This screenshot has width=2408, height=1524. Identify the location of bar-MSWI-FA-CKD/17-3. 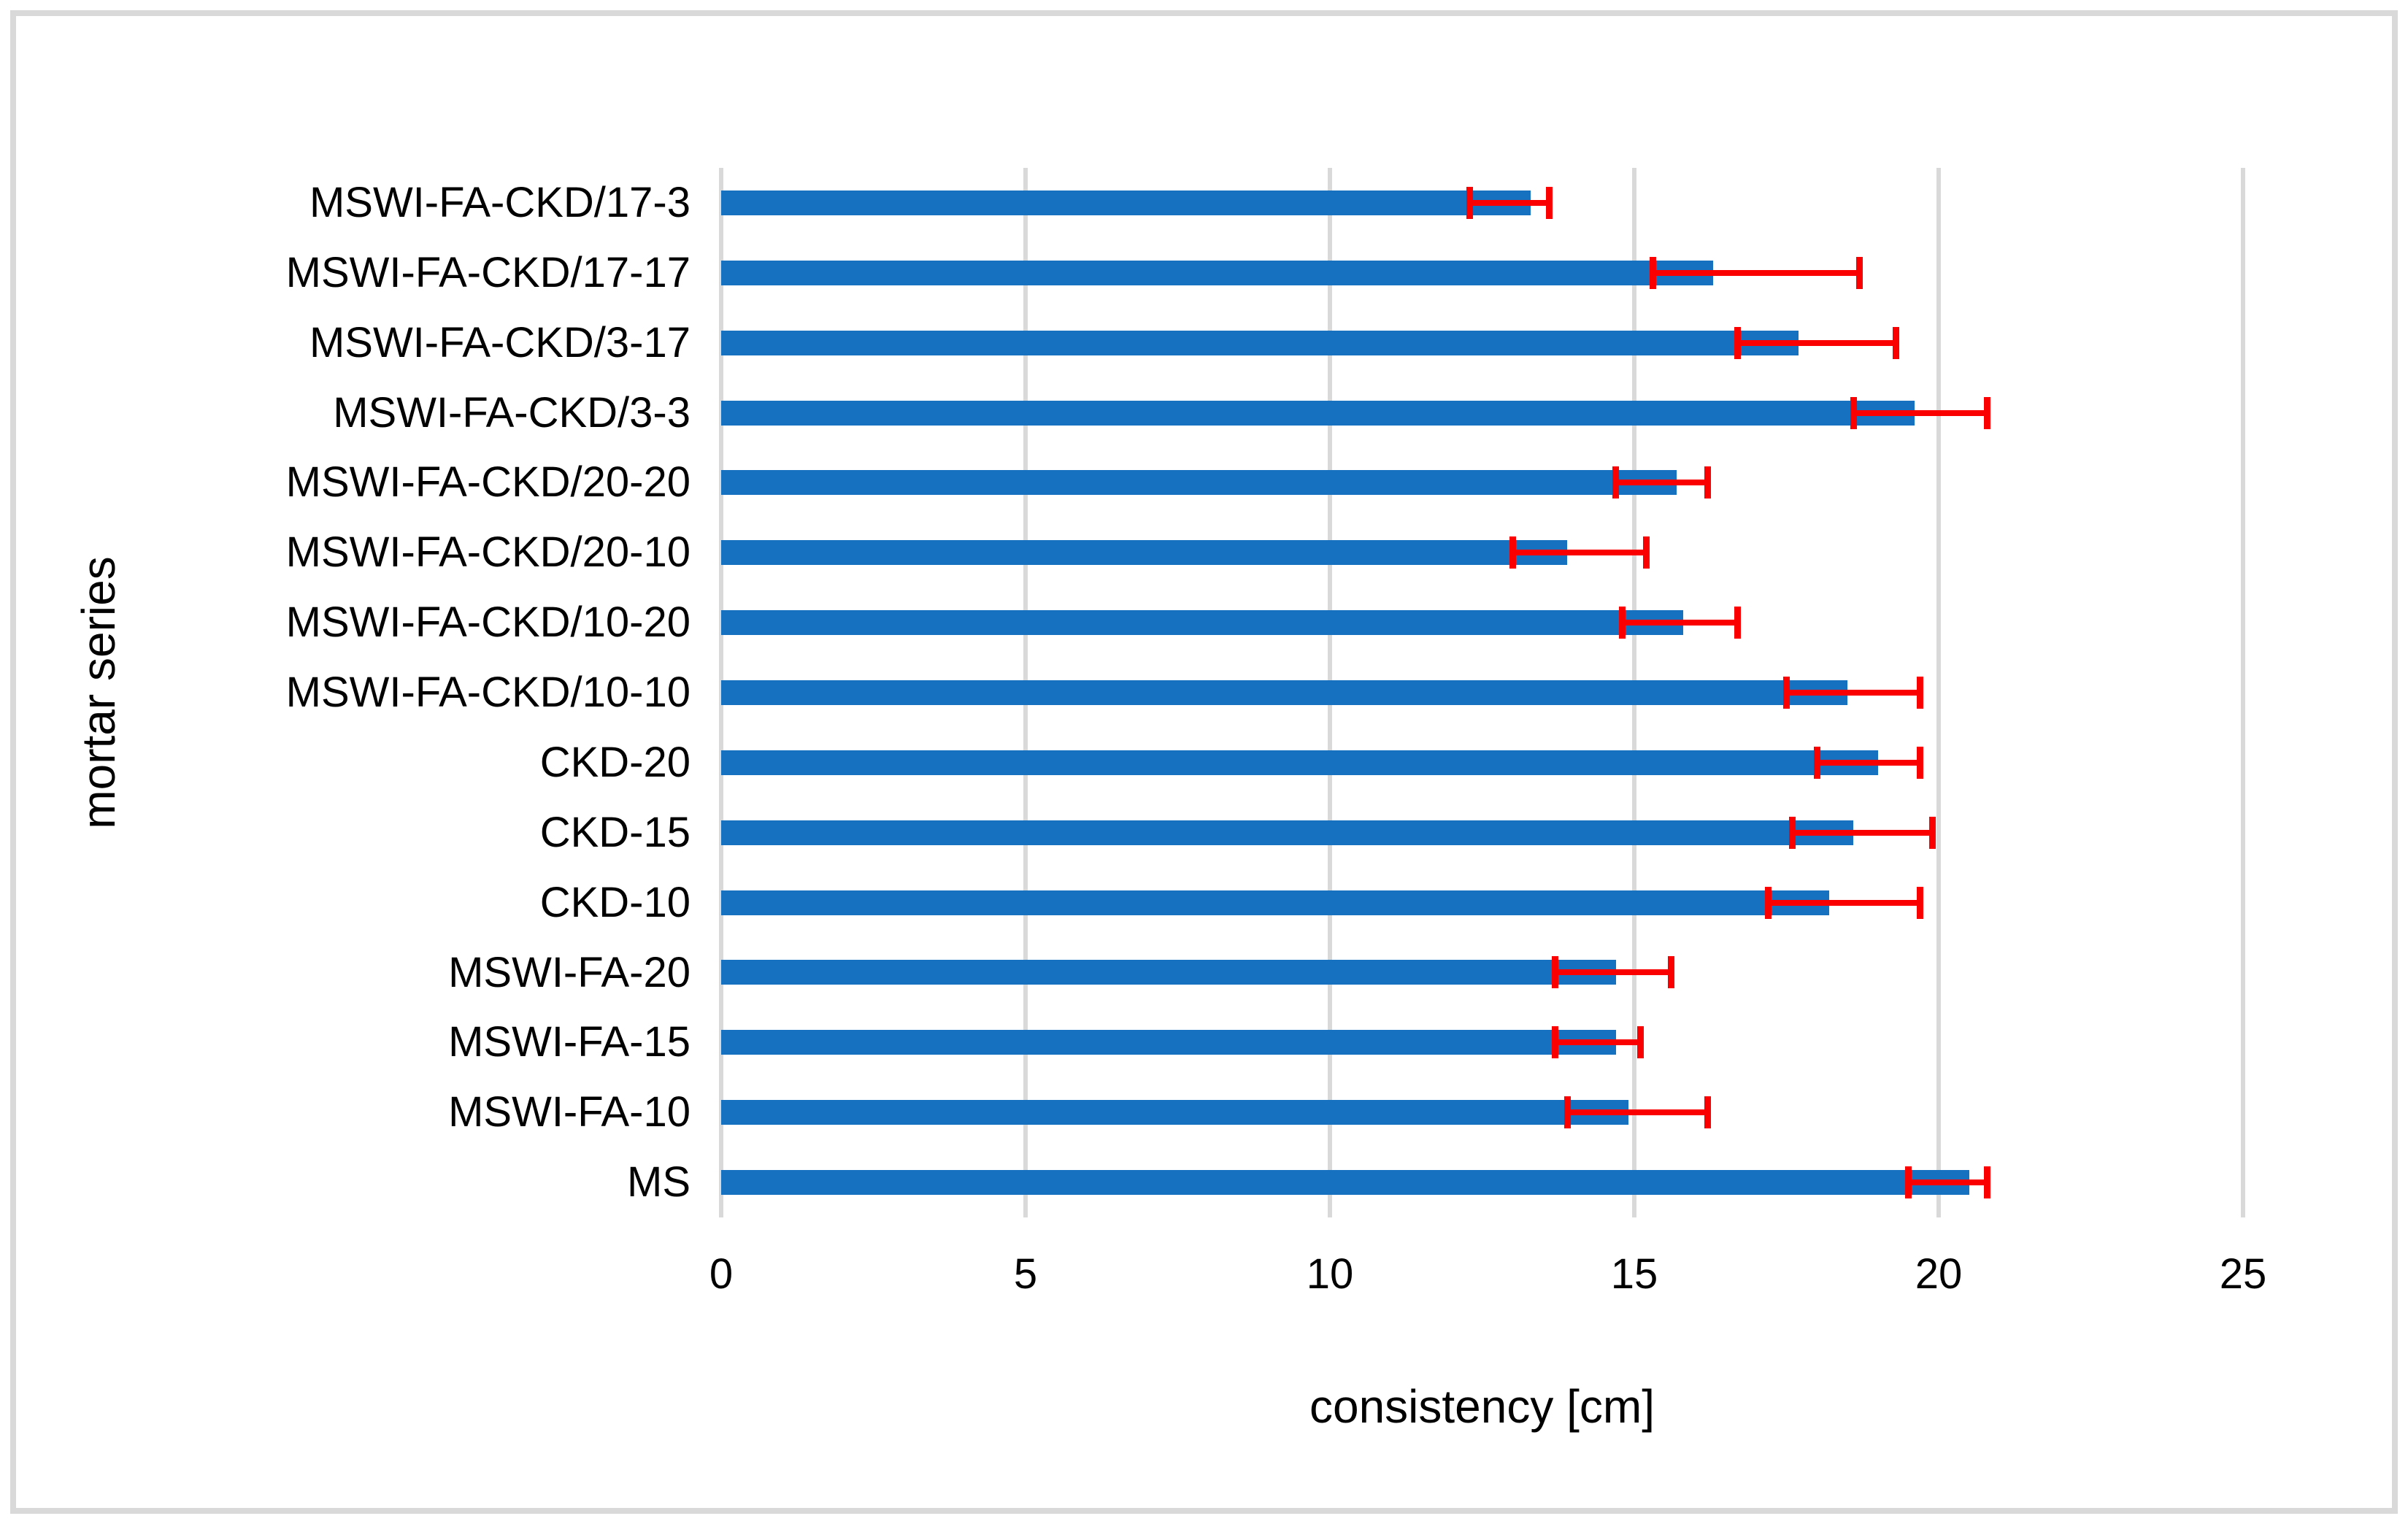
(1126, 203).